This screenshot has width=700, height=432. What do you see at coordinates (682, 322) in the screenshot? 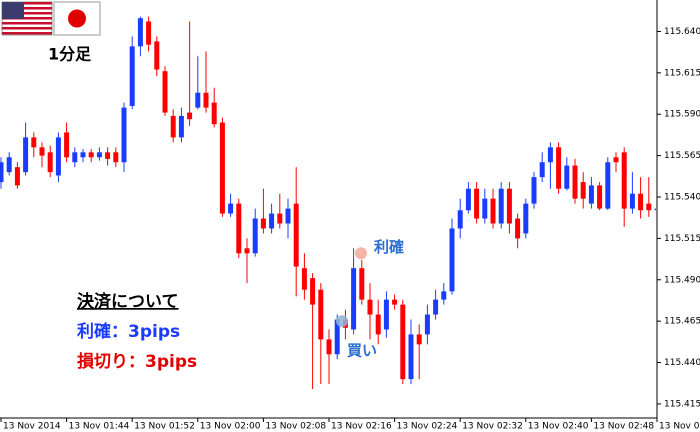
I see `y-tick-label: 115.465` at bounding box center [682, 322].